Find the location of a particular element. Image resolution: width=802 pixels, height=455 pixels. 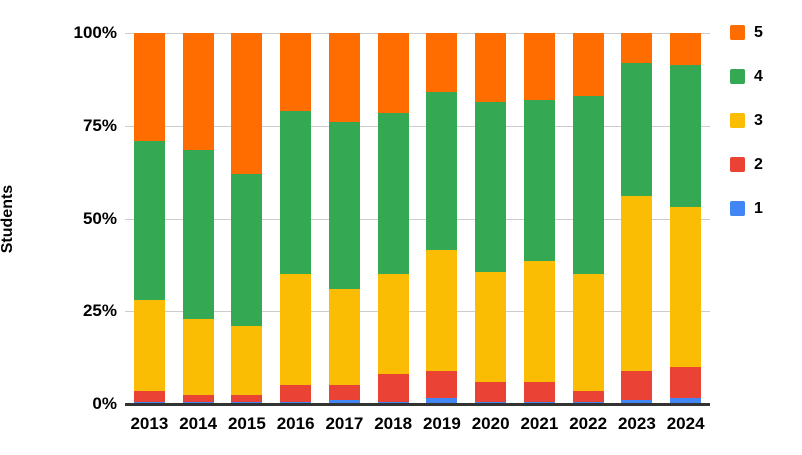

bar-2024 is located at coordinates (686, 218).